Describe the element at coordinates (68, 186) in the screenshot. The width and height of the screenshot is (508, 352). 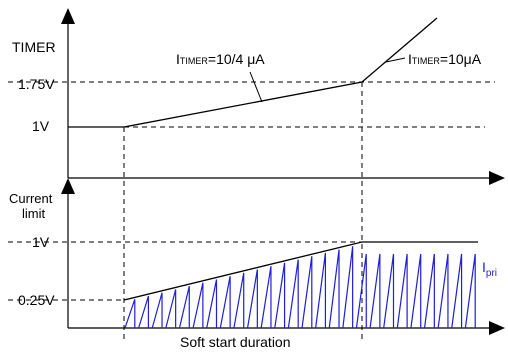
I see `current-y-axis-arrow` at that location.